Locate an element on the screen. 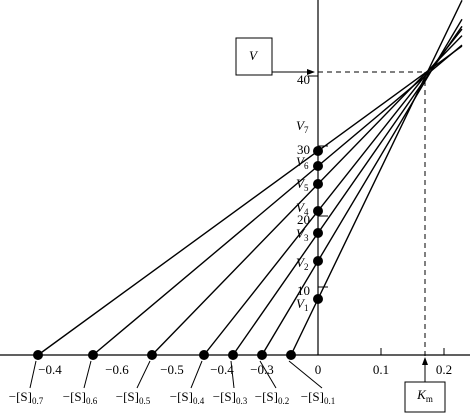 This screenshot has height=416, width=472. s-label: −[S]0.1 is located at coordinates (318, 397).